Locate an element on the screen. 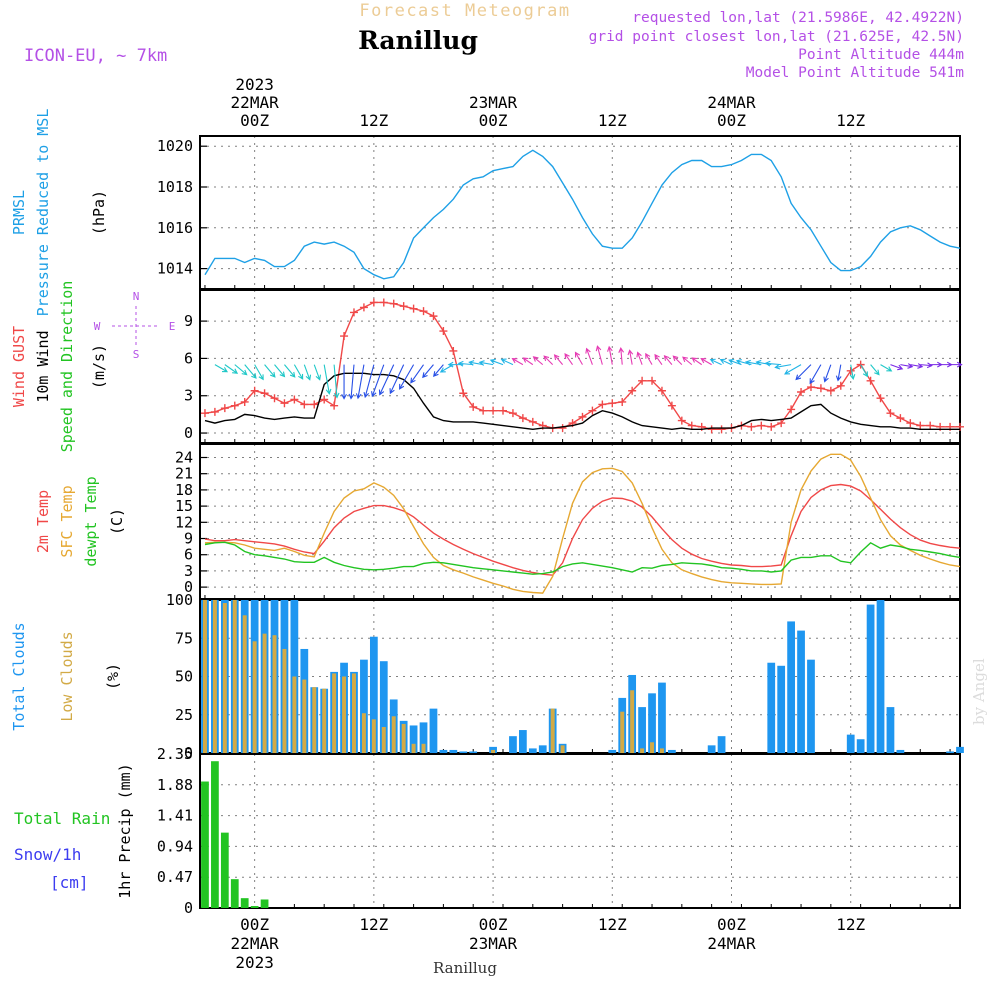 The width and height of the screenshot is (1000, 1000). location-title: Ranillug is located at coordinates (418, 40).